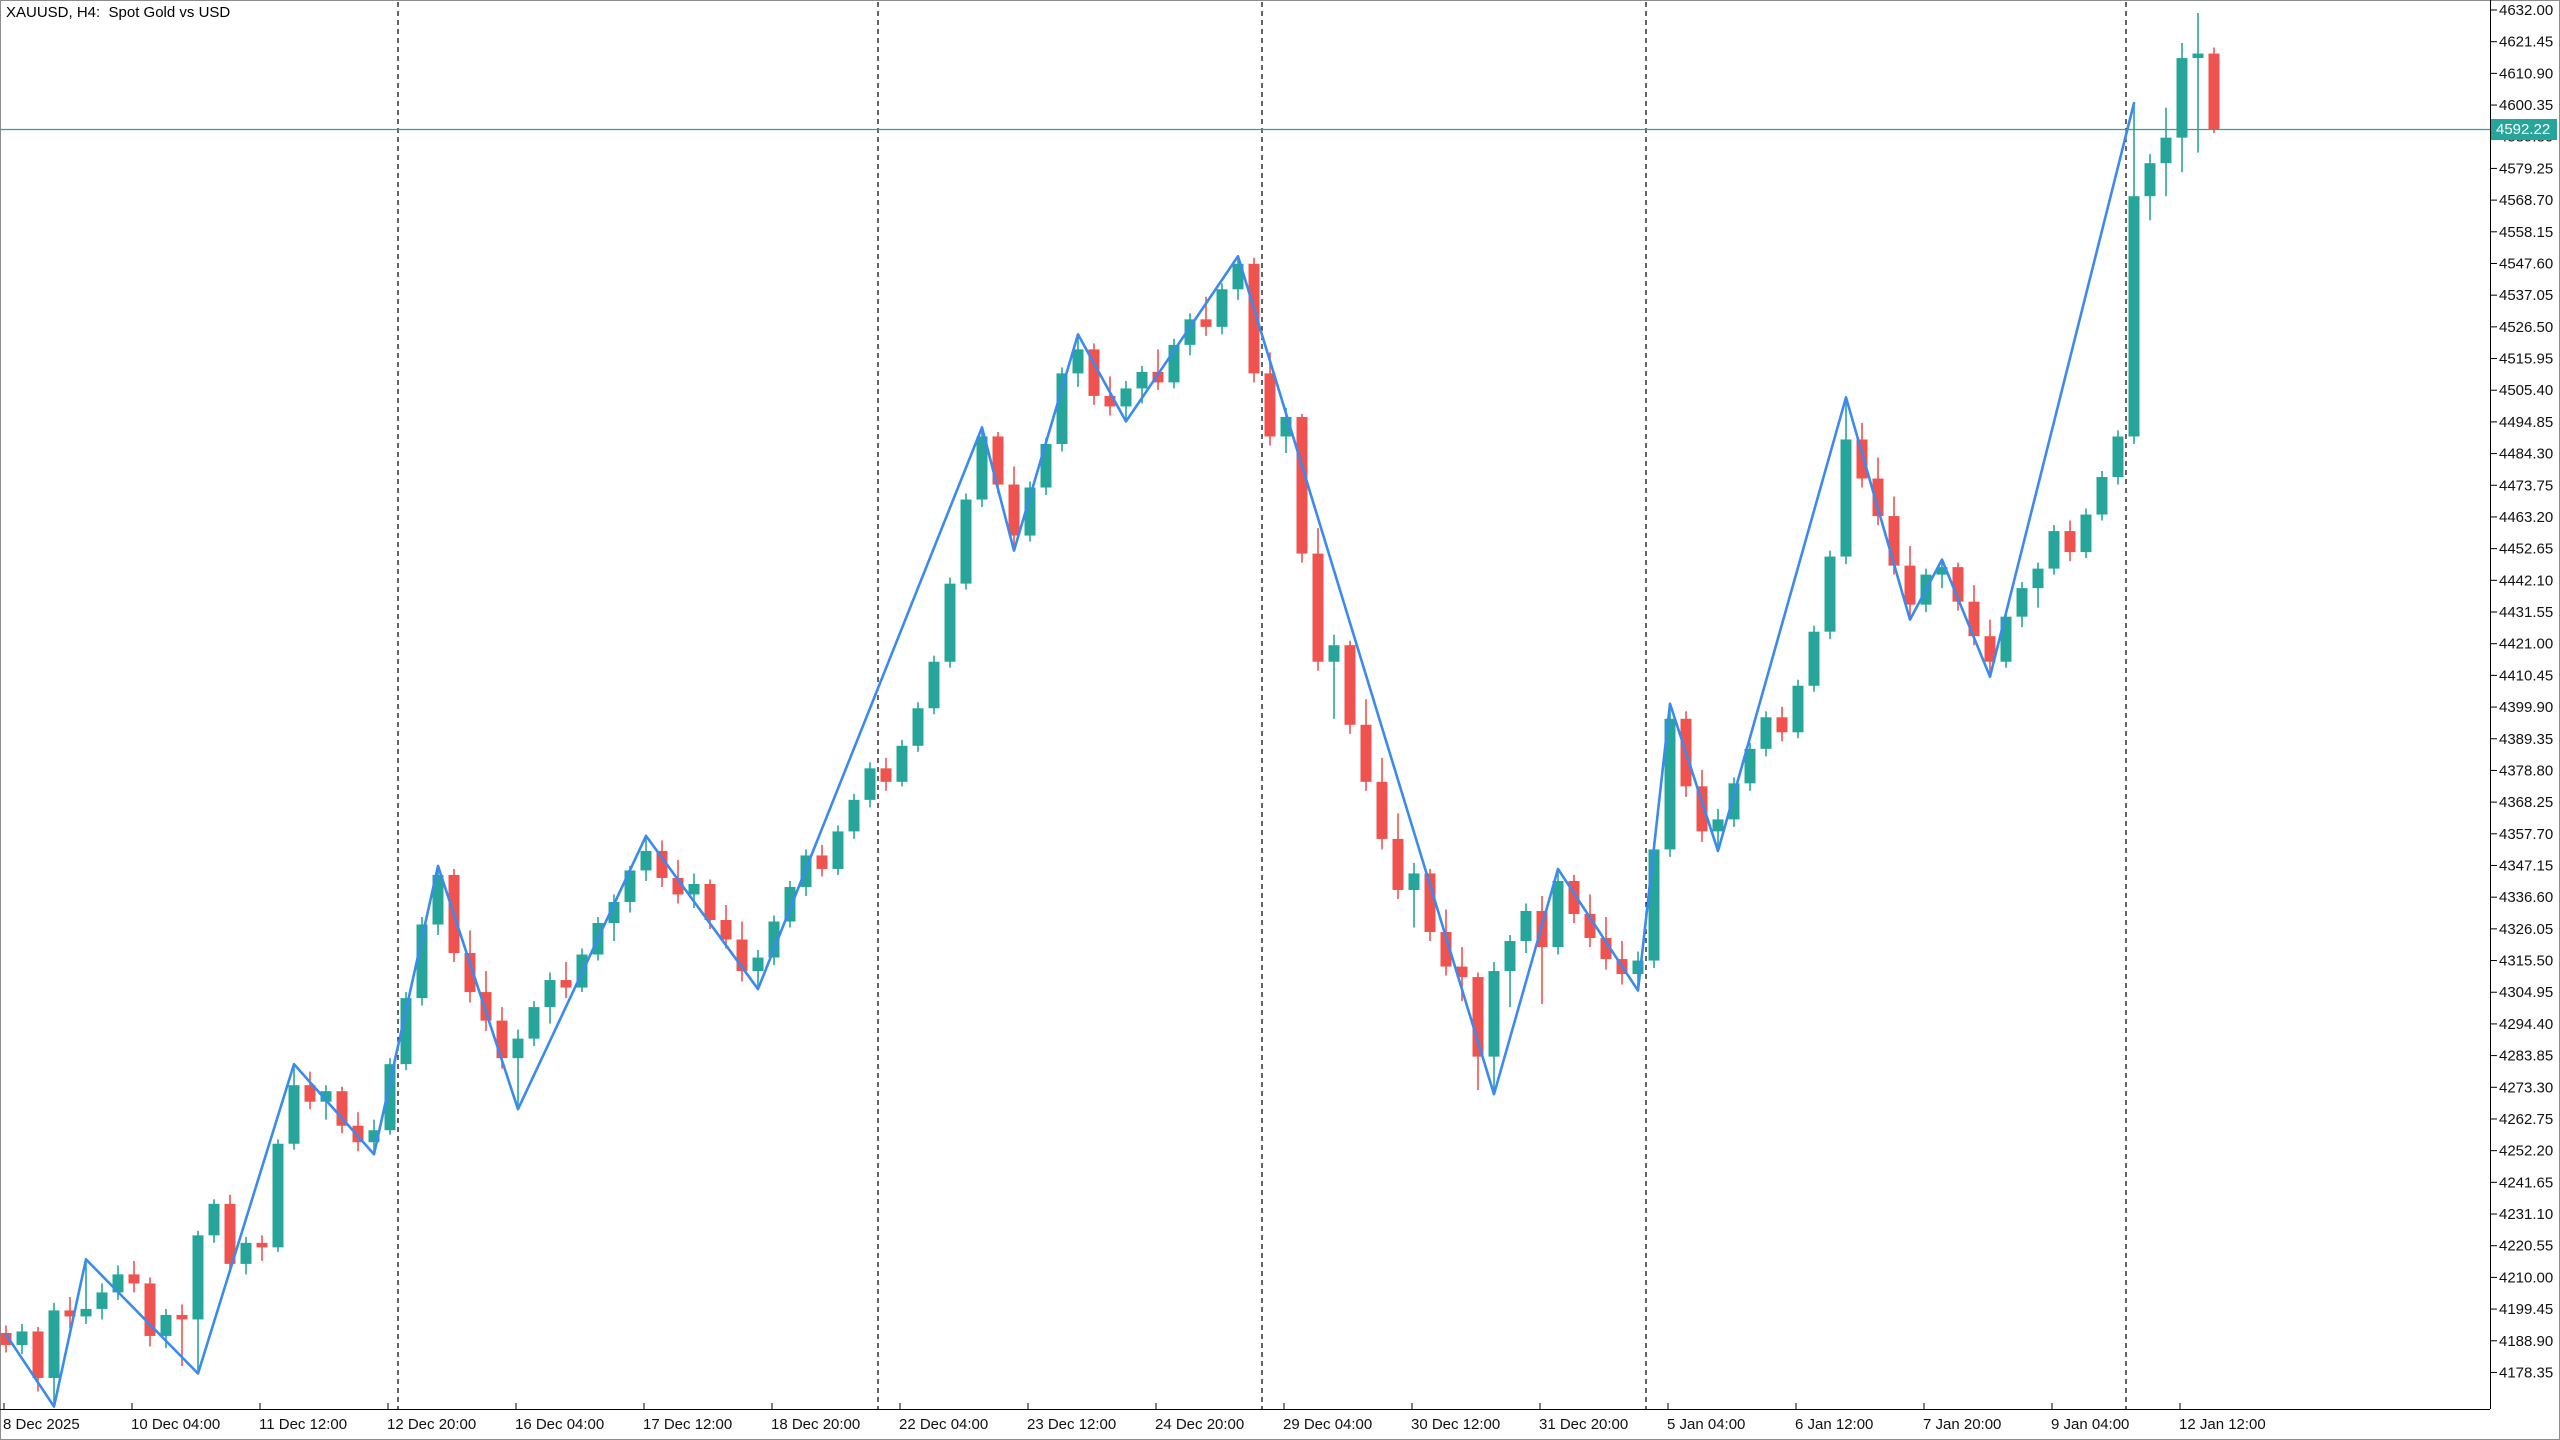 The image size is (2560, 1440). Describe the element at coordinates (2526, 1246) in the screenshot. I see `price-tick-label: 4220.55` at that location.